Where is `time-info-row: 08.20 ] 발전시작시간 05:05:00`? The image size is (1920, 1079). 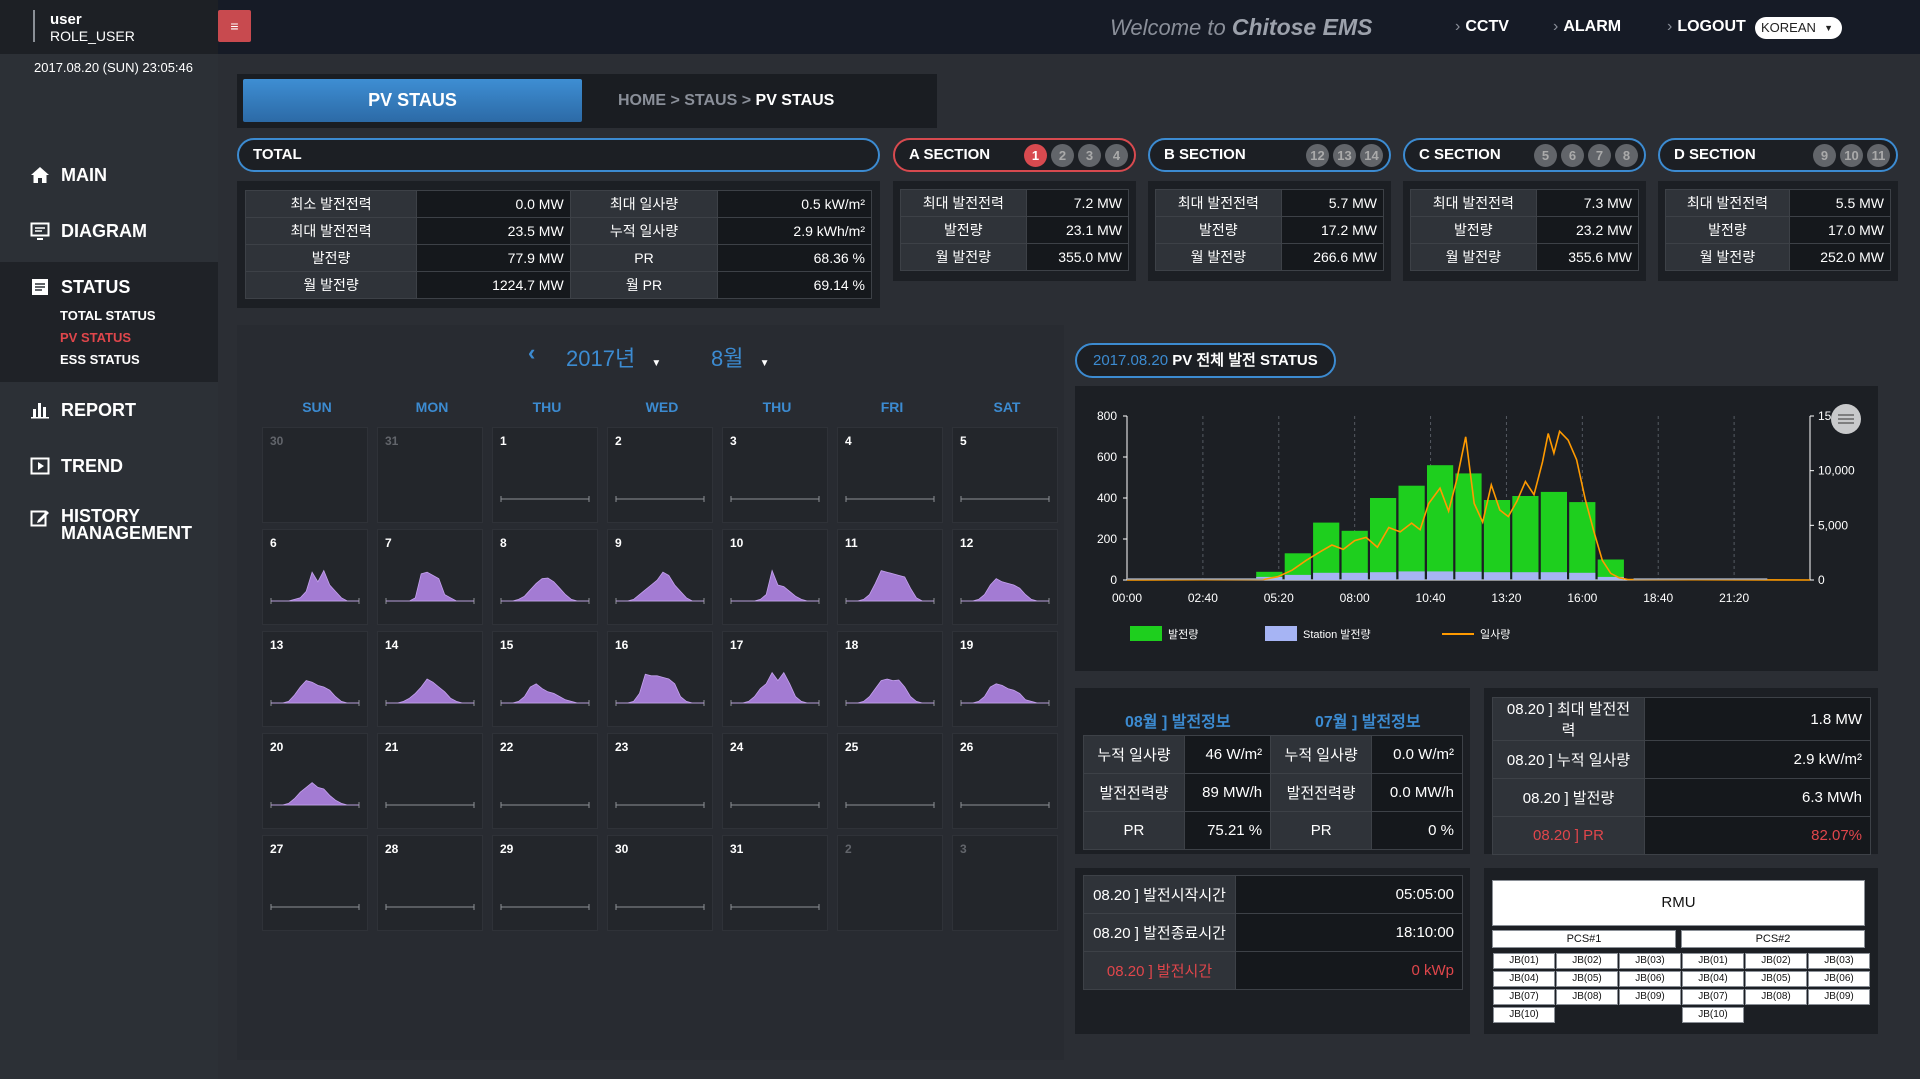 time-info-row: 08.20 ] 발전시작시간 05:05:00 is located at coordinates (1273, 894).